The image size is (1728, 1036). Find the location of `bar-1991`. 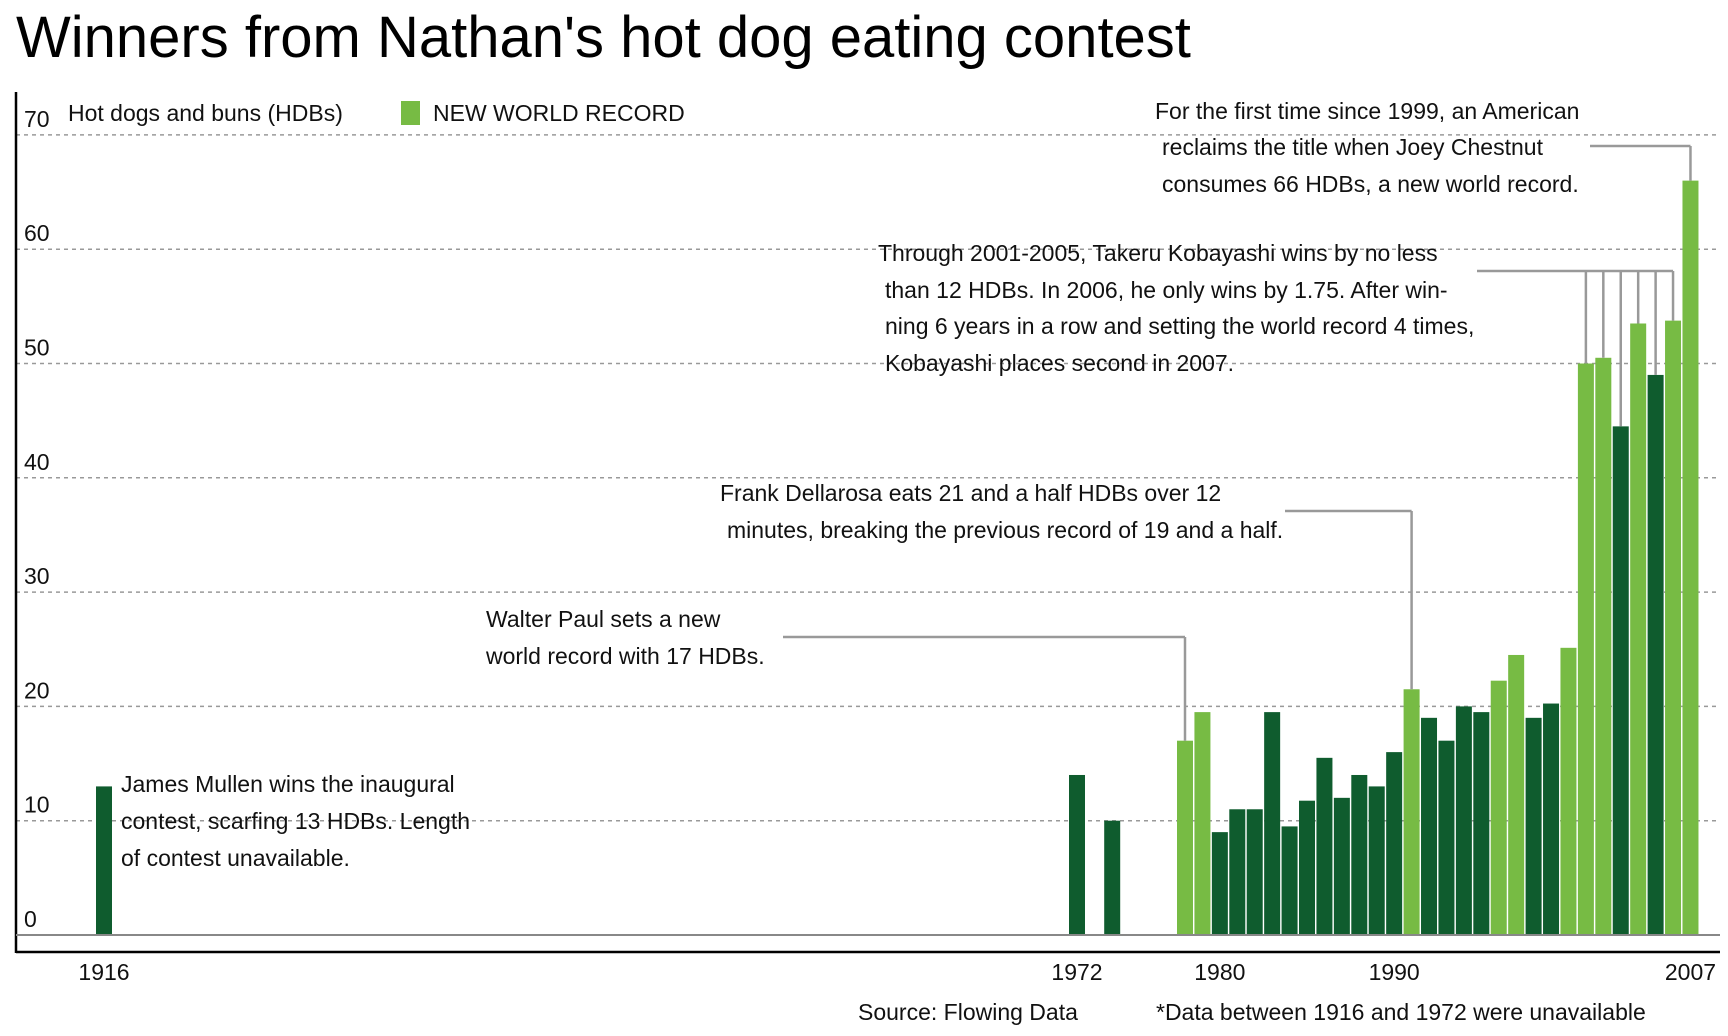

bar-1991 is located at coordinates (1411, 812).